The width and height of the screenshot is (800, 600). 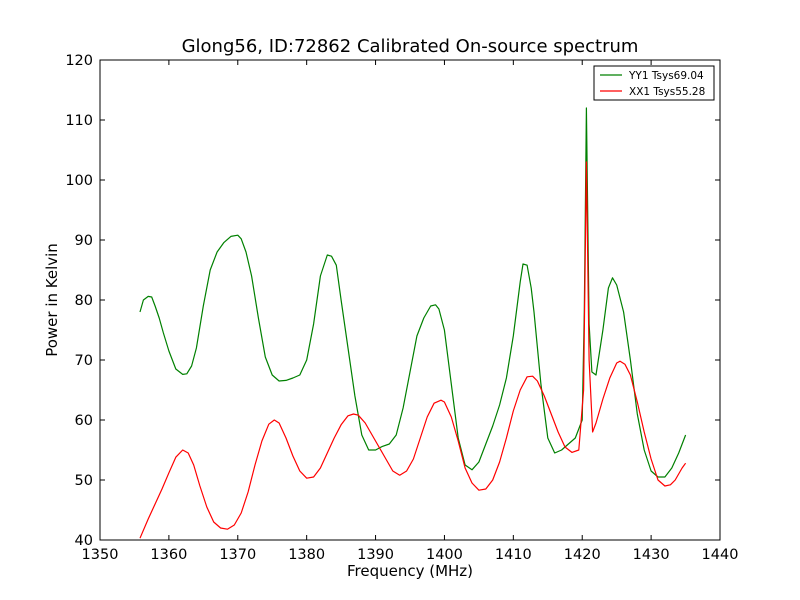 What do you see at coordinates (84, 241) in the screenshot?
I see `y-tick-label: 90` at bounding box center [84, 241].